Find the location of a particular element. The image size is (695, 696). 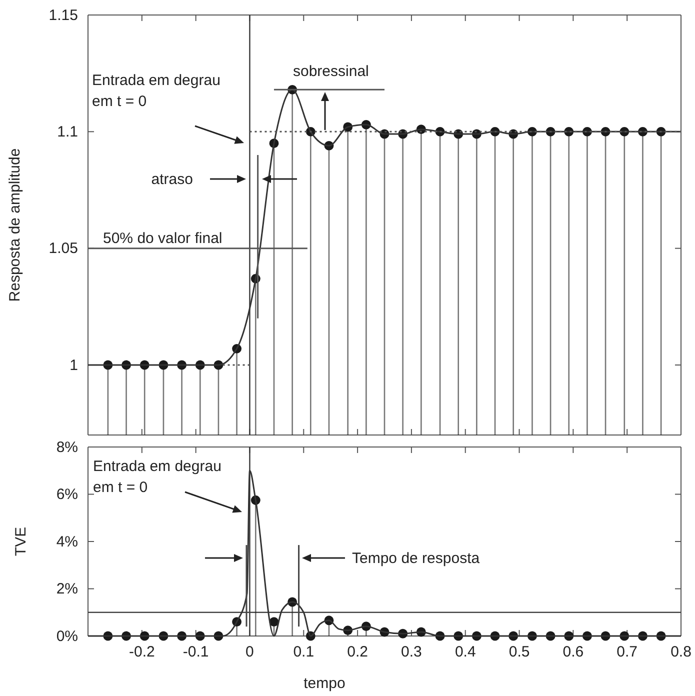

x-tick-label: 0 is located at coordinates (250, 652).